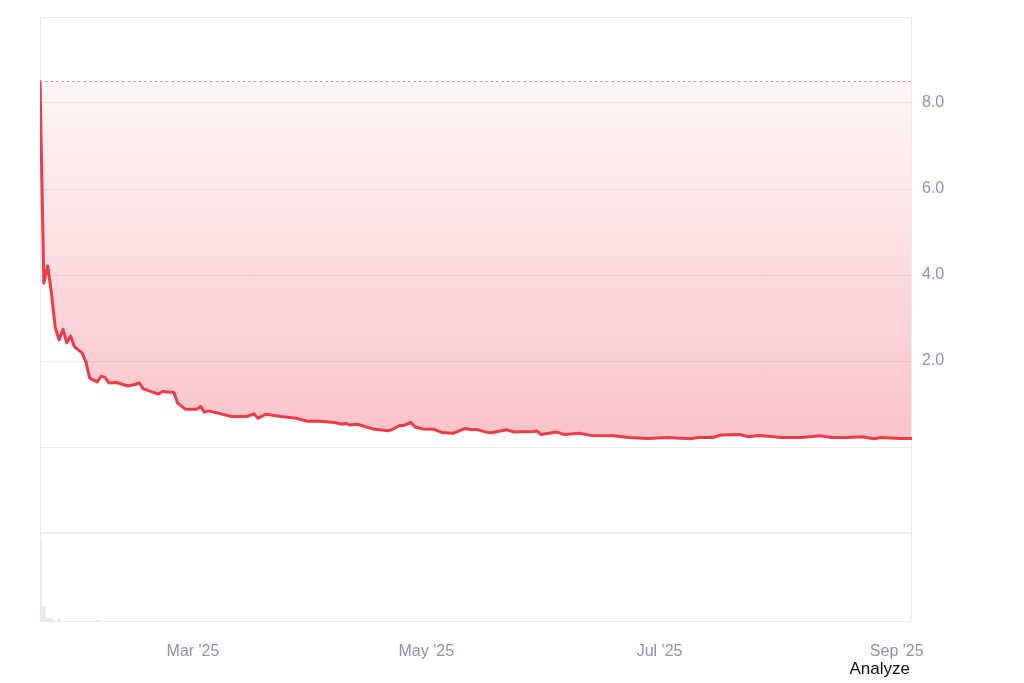 The width and height of the screenshot is (1024, 683). Describe the element at coordinates (933, 274) in the screenshot. I see `y-tick-label: 4.0` at that location.